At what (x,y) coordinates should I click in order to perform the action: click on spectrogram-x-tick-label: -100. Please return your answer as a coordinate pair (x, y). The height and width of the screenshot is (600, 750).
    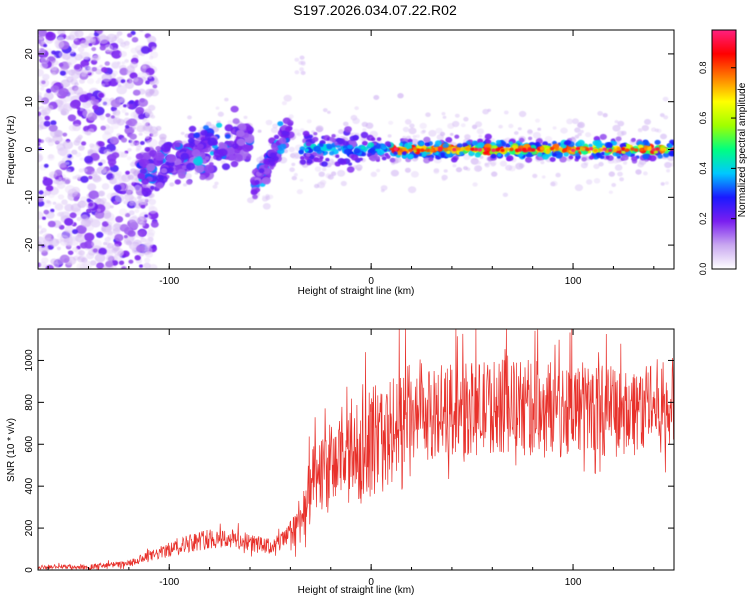
    Looking at the image, I should click on (169, 281).